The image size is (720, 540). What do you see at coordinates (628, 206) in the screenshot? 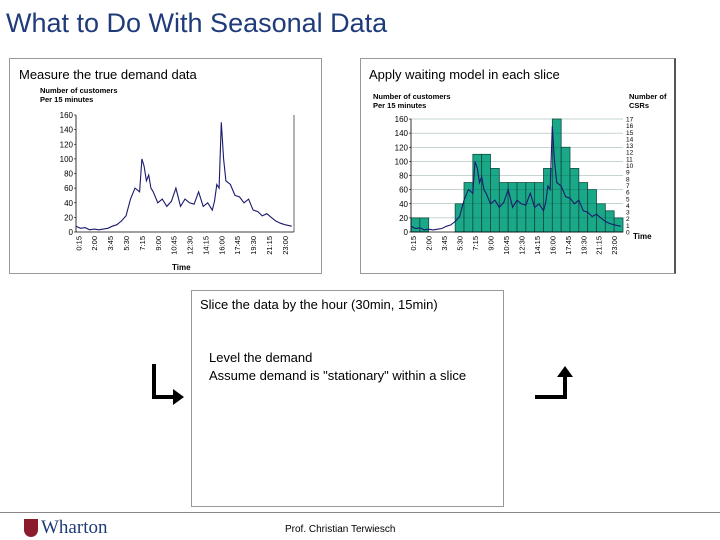
I see `y2-tick-label: 4` at bounding box center [628, 206].